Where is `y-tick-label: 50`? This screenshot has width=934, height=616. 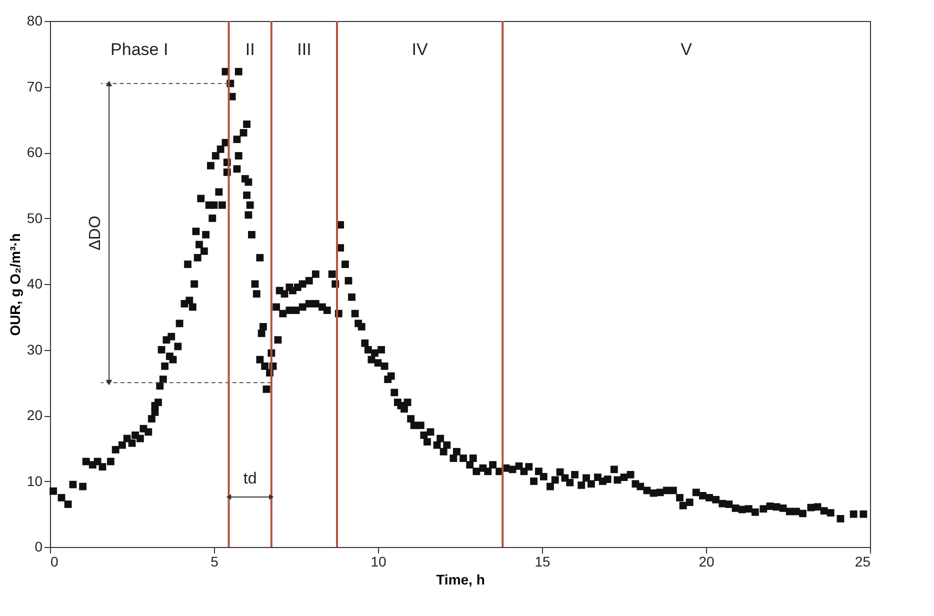 y-tick-label: 50 is located at coordinates (34, 218).